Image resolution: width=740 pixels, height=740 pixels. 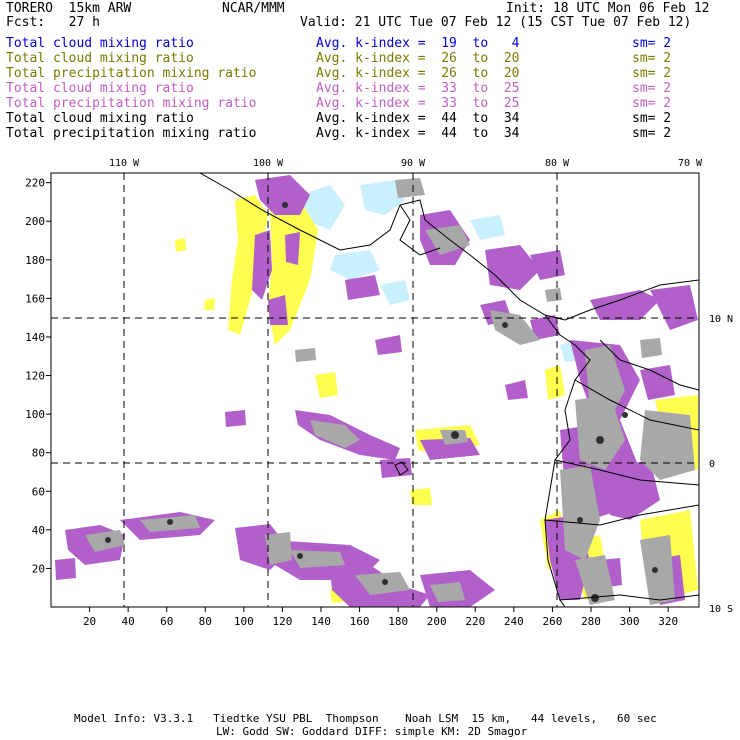 What do you see at coordinates (557, 163) in the screenshot?
I see `lon-label: 80 W` at bounding box center [557, 163].